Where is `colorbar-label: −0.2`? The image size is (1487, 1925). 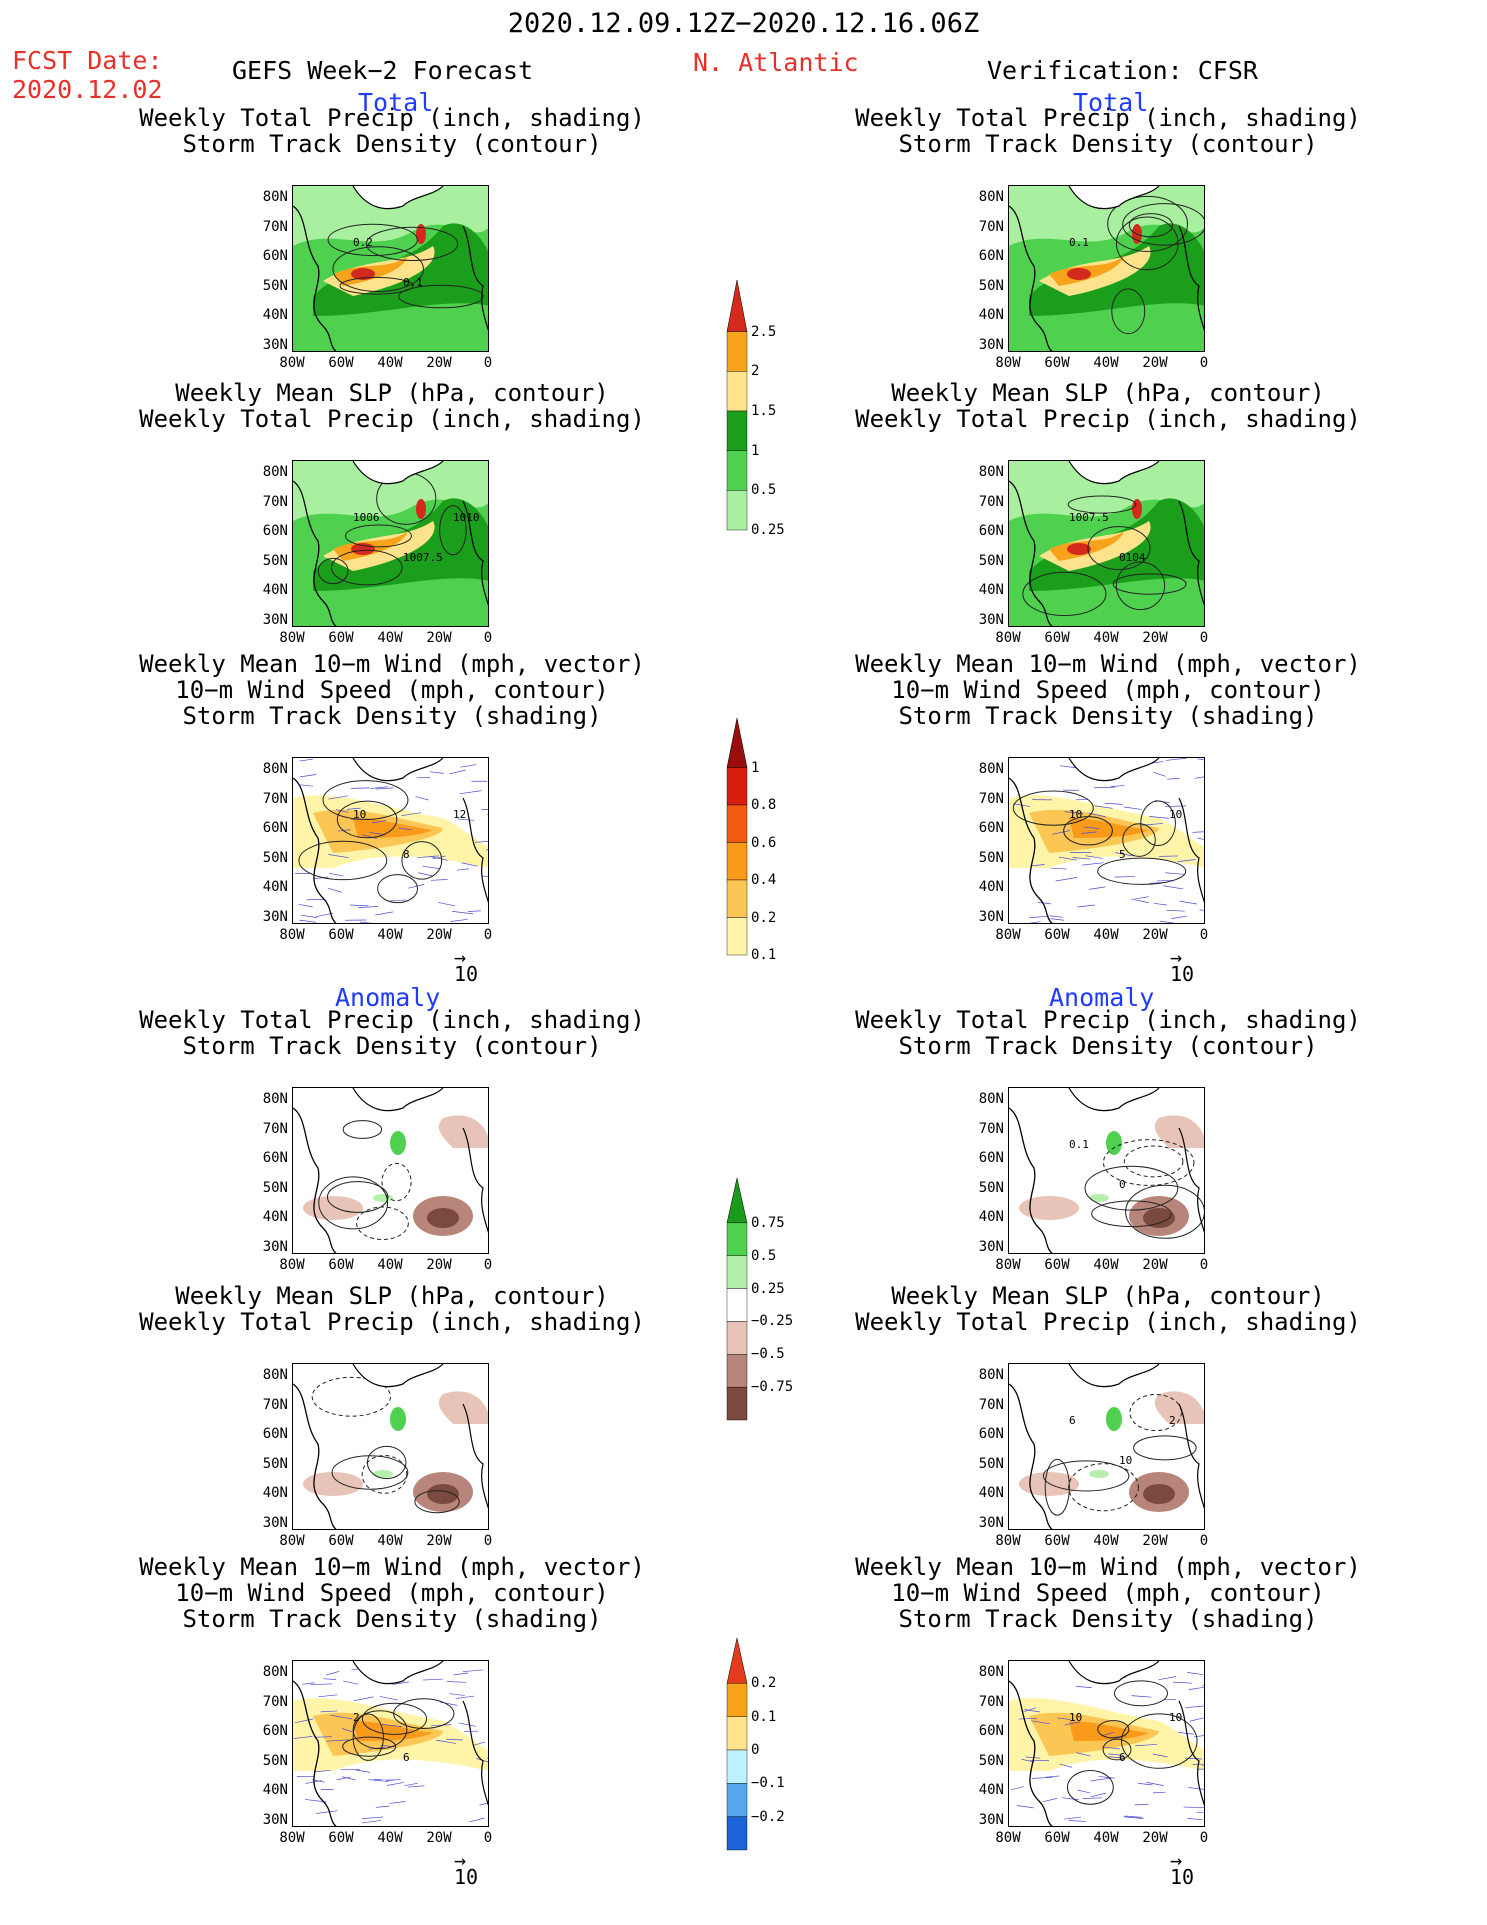 colorbar-label: −0.2 is located at coordinates (768, 1816).